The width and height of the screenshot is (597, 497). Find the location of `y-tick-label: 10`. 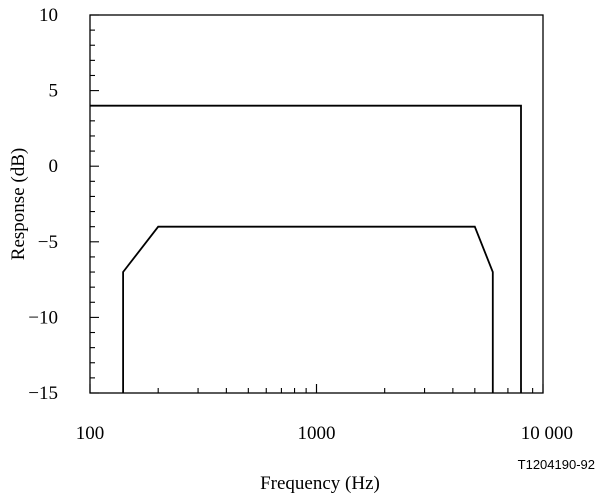

y-tick-label: 10 is located at coordinates (48, 15).